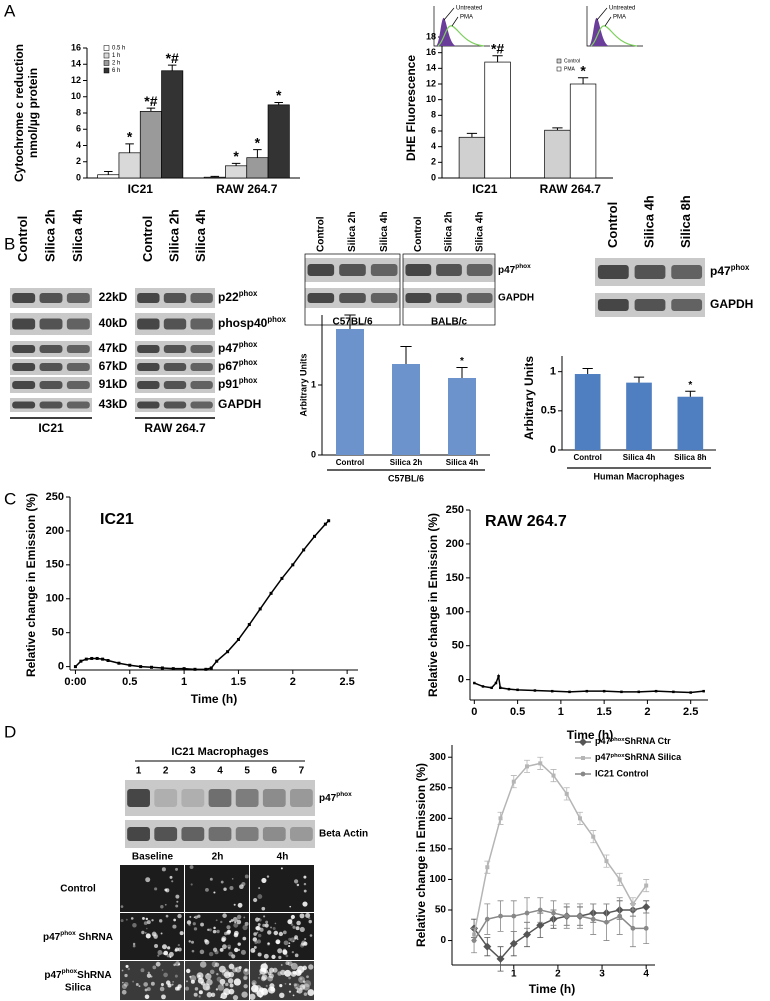 This screenshot has width=770, height=1001. I want to click on significance-label: *, so click(462, 361).